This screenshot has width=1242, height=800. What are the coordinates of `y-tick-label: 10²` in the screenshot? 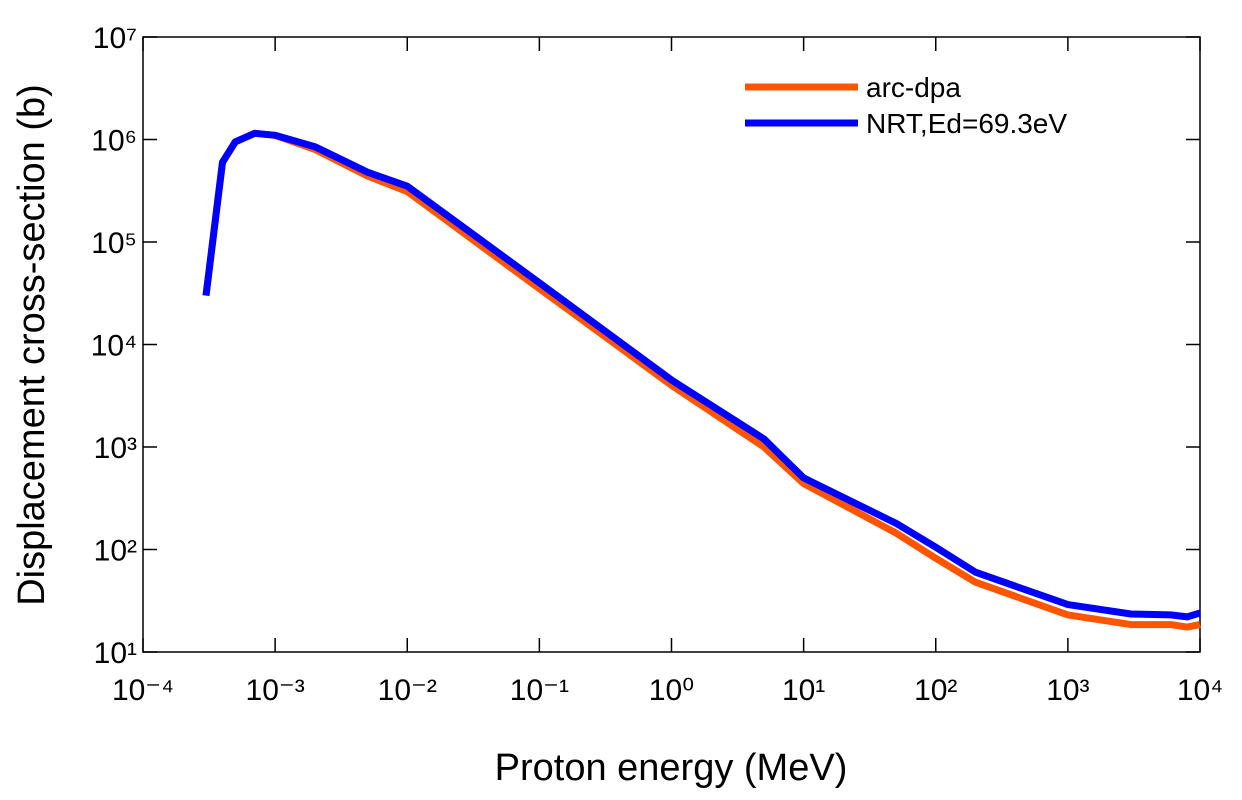 It's located at (115, 551).